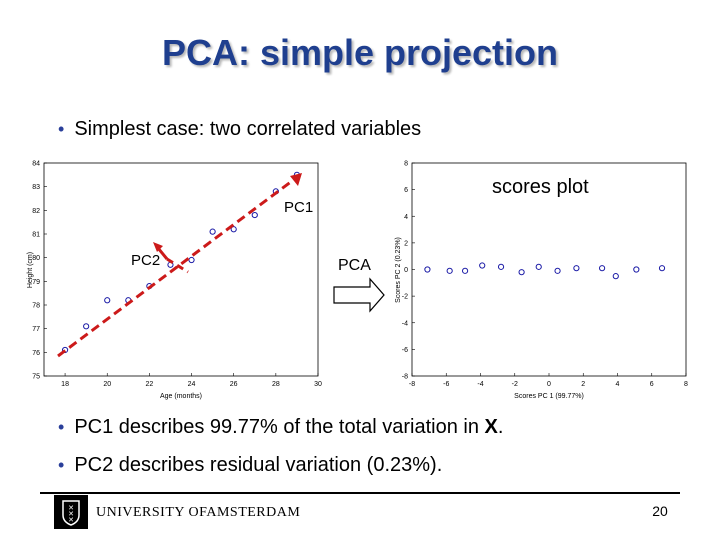 The width and height of the screenshot is (720, 540). Describe the element at coordinates (360, 52) in the screenshot. I see `slide-title: PCA: simple projection` at that location.